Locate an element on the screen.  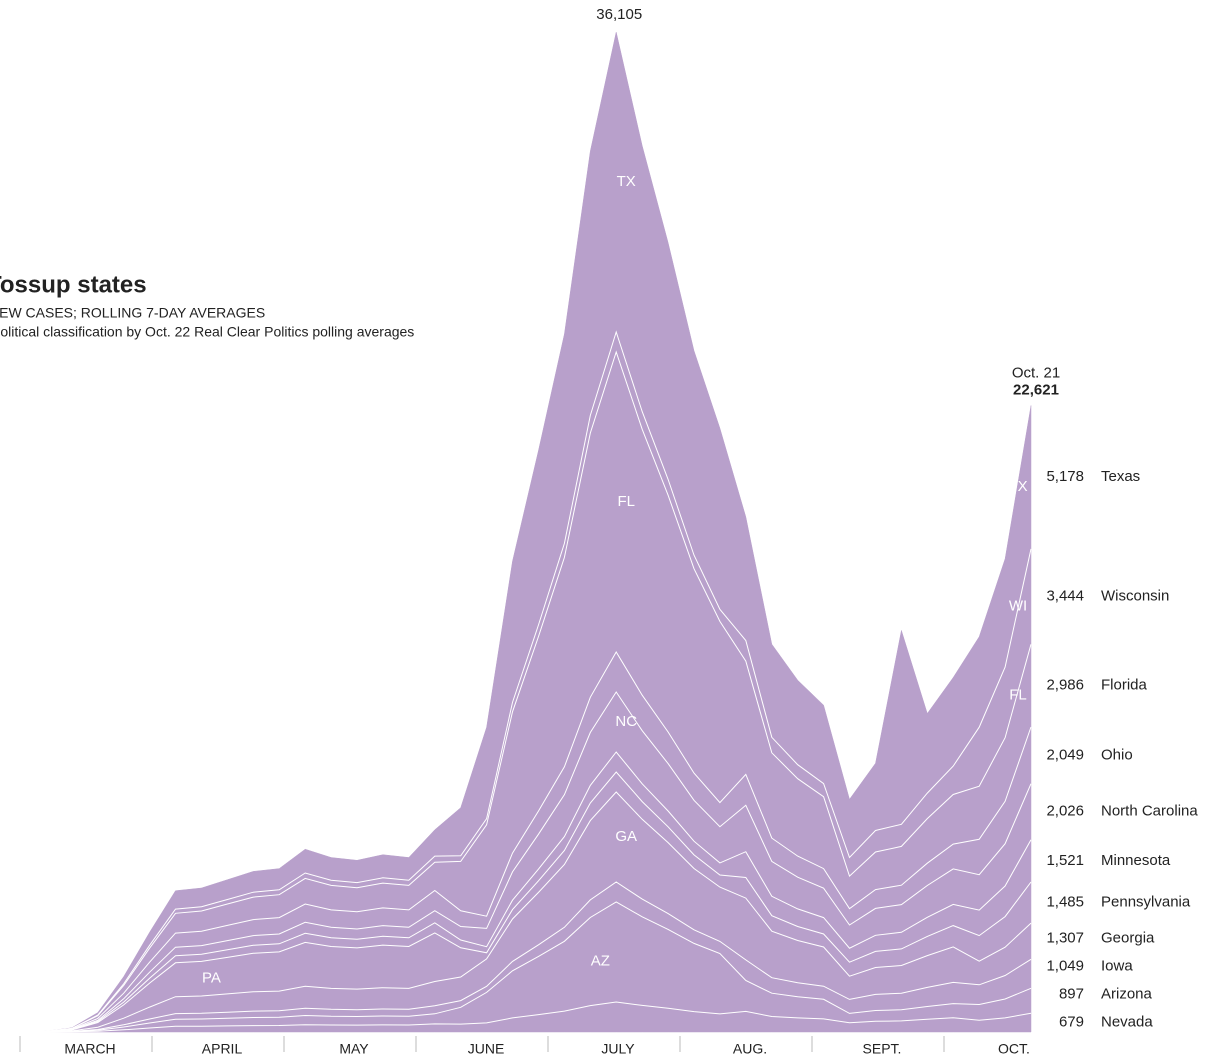
end-value: 1,521 is located at coordinates (1065, 860).